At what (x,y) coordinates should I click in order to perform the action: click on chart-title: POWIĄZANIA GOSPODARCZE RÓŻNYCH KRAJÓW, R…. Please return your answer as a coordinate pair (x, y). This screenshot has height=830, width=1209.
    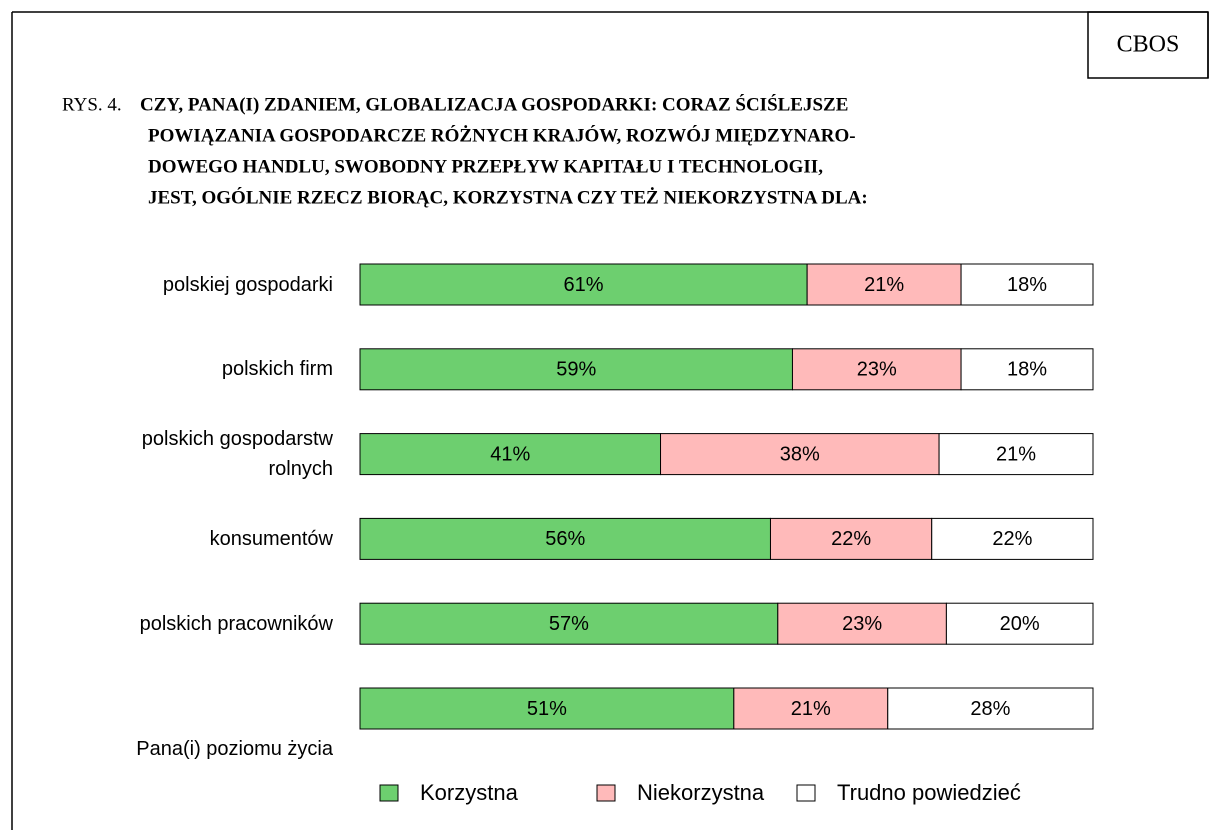
    Looking at the image, I should click on (502, 135).